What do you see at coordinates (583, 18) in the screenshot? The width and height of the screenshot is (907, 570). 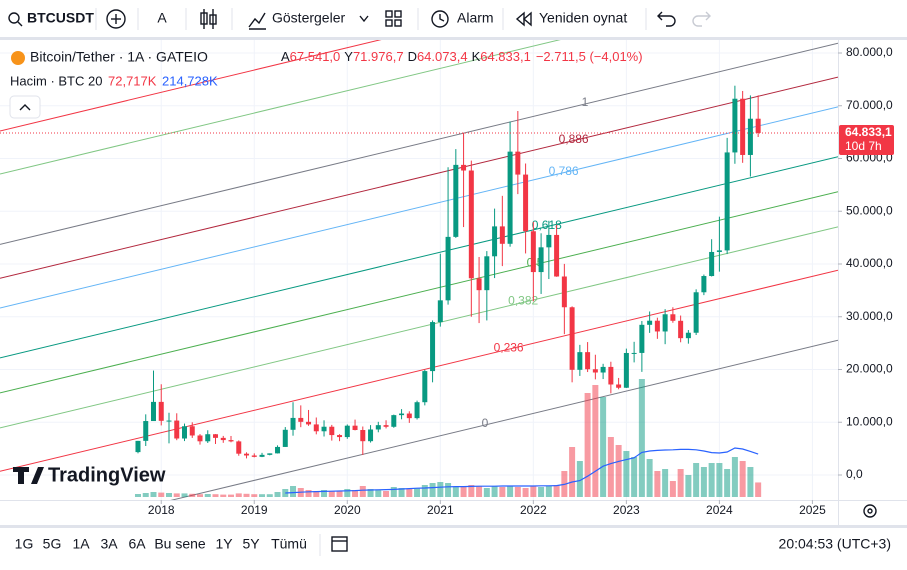 I see `replay-label: Yeniden oynat` at bounding box center [583, 18].